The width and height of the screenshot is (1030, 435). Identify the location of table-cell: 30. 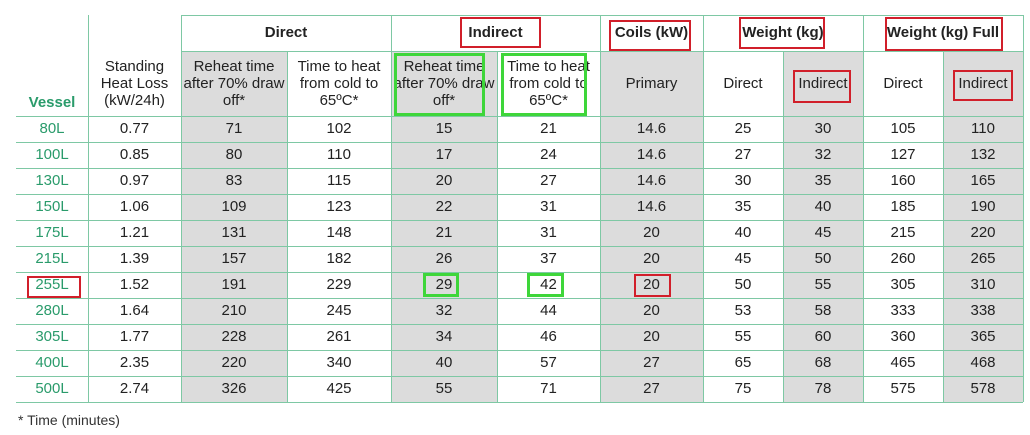
(743, 180).